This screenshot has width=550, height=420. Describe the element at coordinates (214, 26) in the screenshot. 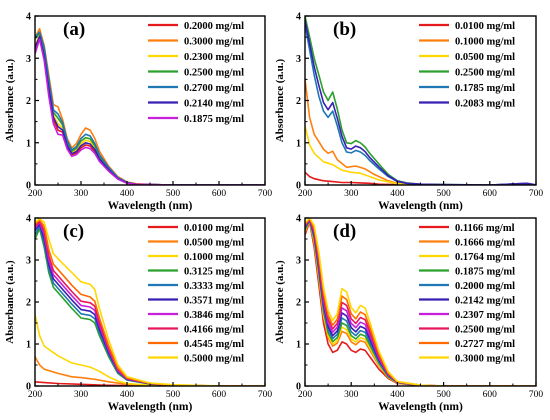

I see `legend-label: 0.2000 mg/ml` at that location.